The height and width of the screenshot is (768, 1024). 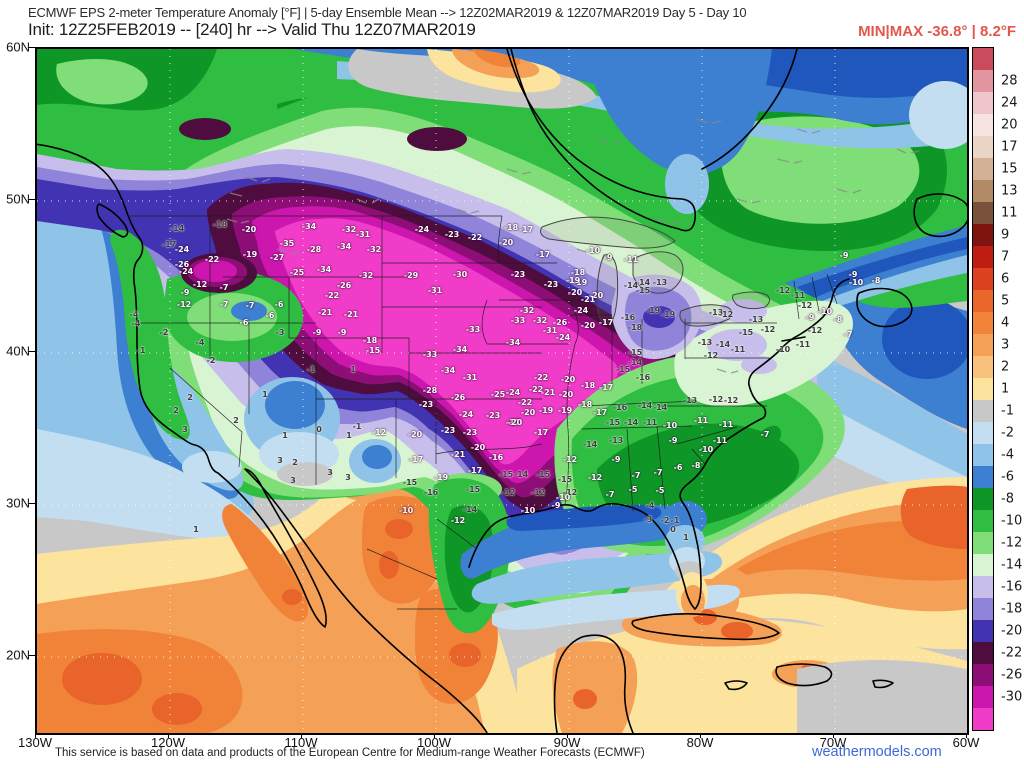 What do you see at coordinates (1005, 367) in the screenshot?
I see `colorbar-band-label: 2` at bounding box center [1005, 367].